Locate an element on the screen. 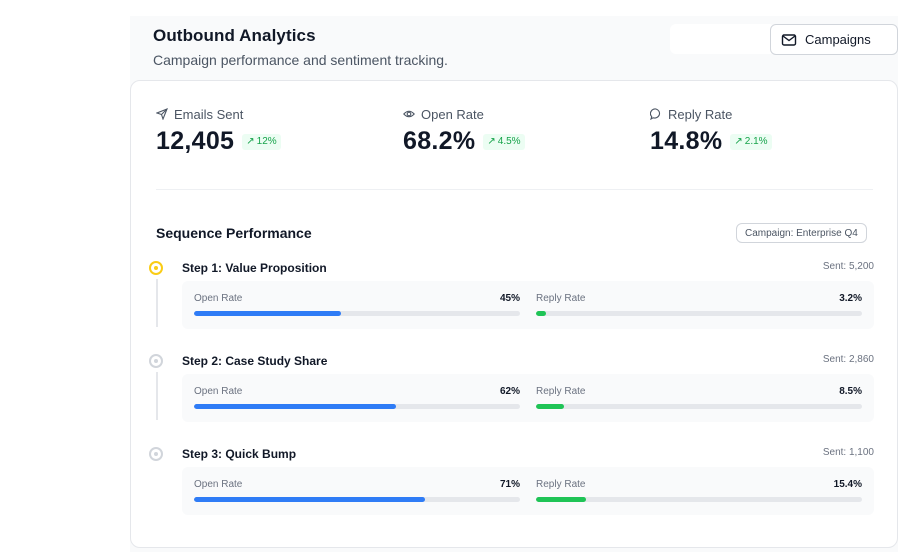  step-metrics-panel: Open Rate 62% Reply Rate 8.5% is located at coordinates (528, 398).